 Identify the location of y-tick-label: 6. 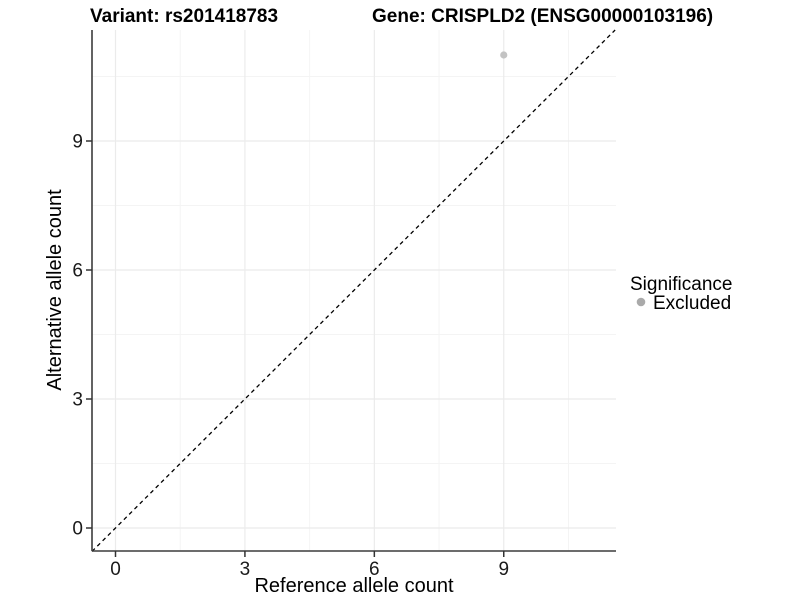
(77, 271).